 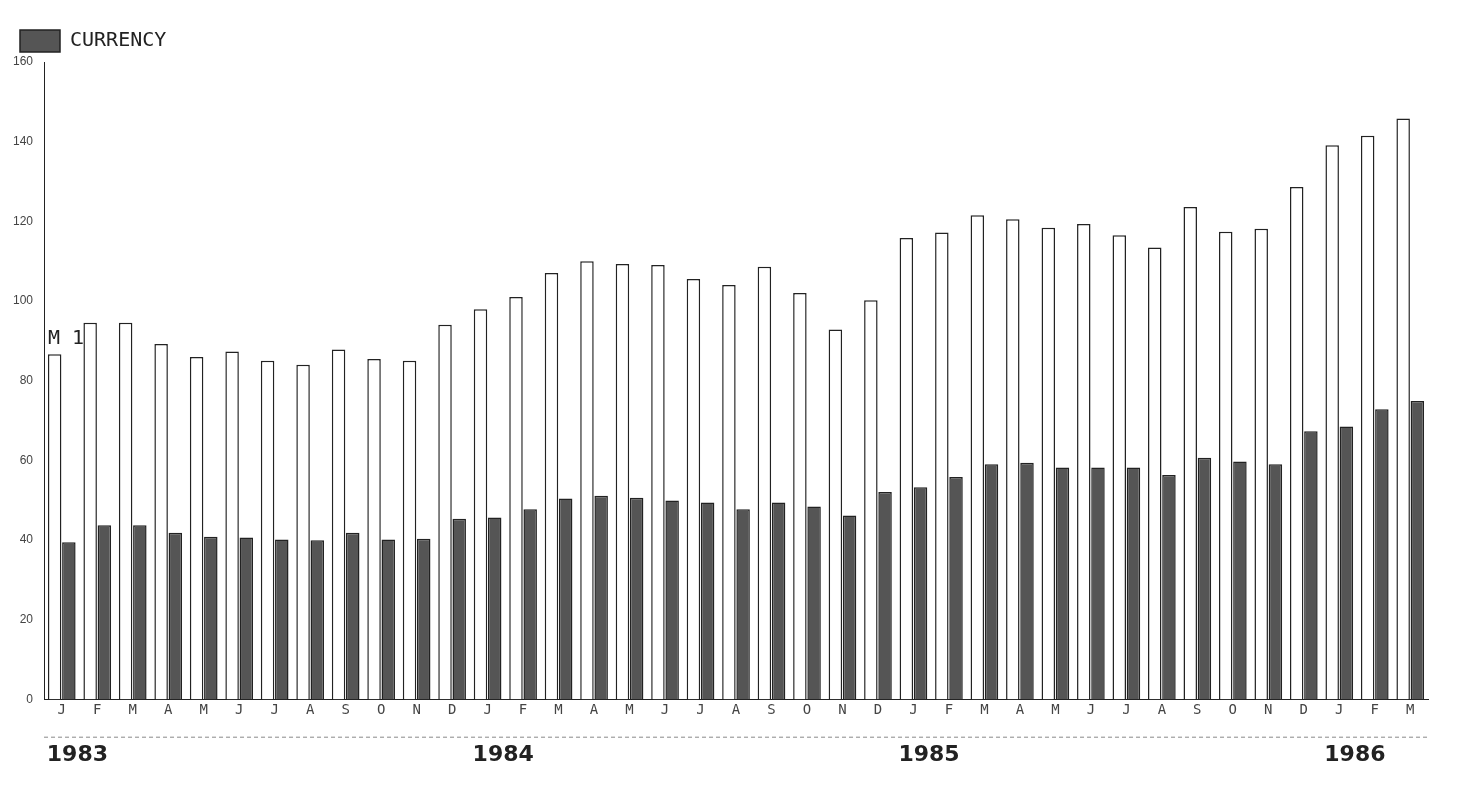 I want to click on text: 1984, so click(x=503, y=753).